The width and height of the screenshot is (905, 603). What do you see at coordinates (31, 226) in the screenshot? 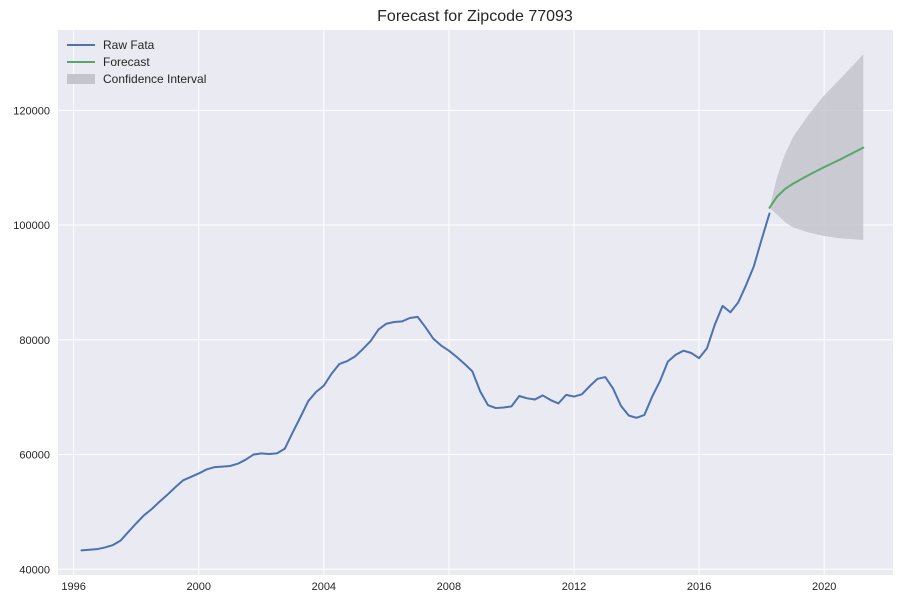
I see `y-tick-label: 100000` at bounding box center [31, 226].